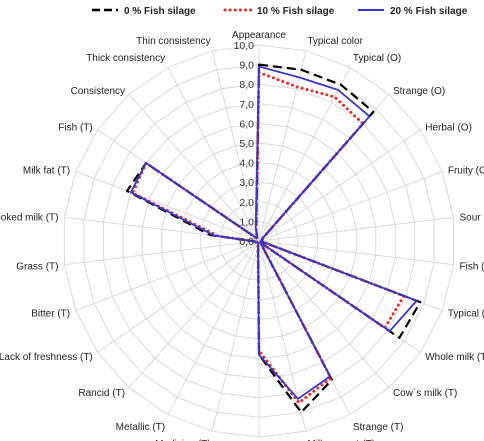 The image size is (484, 441). I want to click on tick-label: 6,0, so click(246, 124).